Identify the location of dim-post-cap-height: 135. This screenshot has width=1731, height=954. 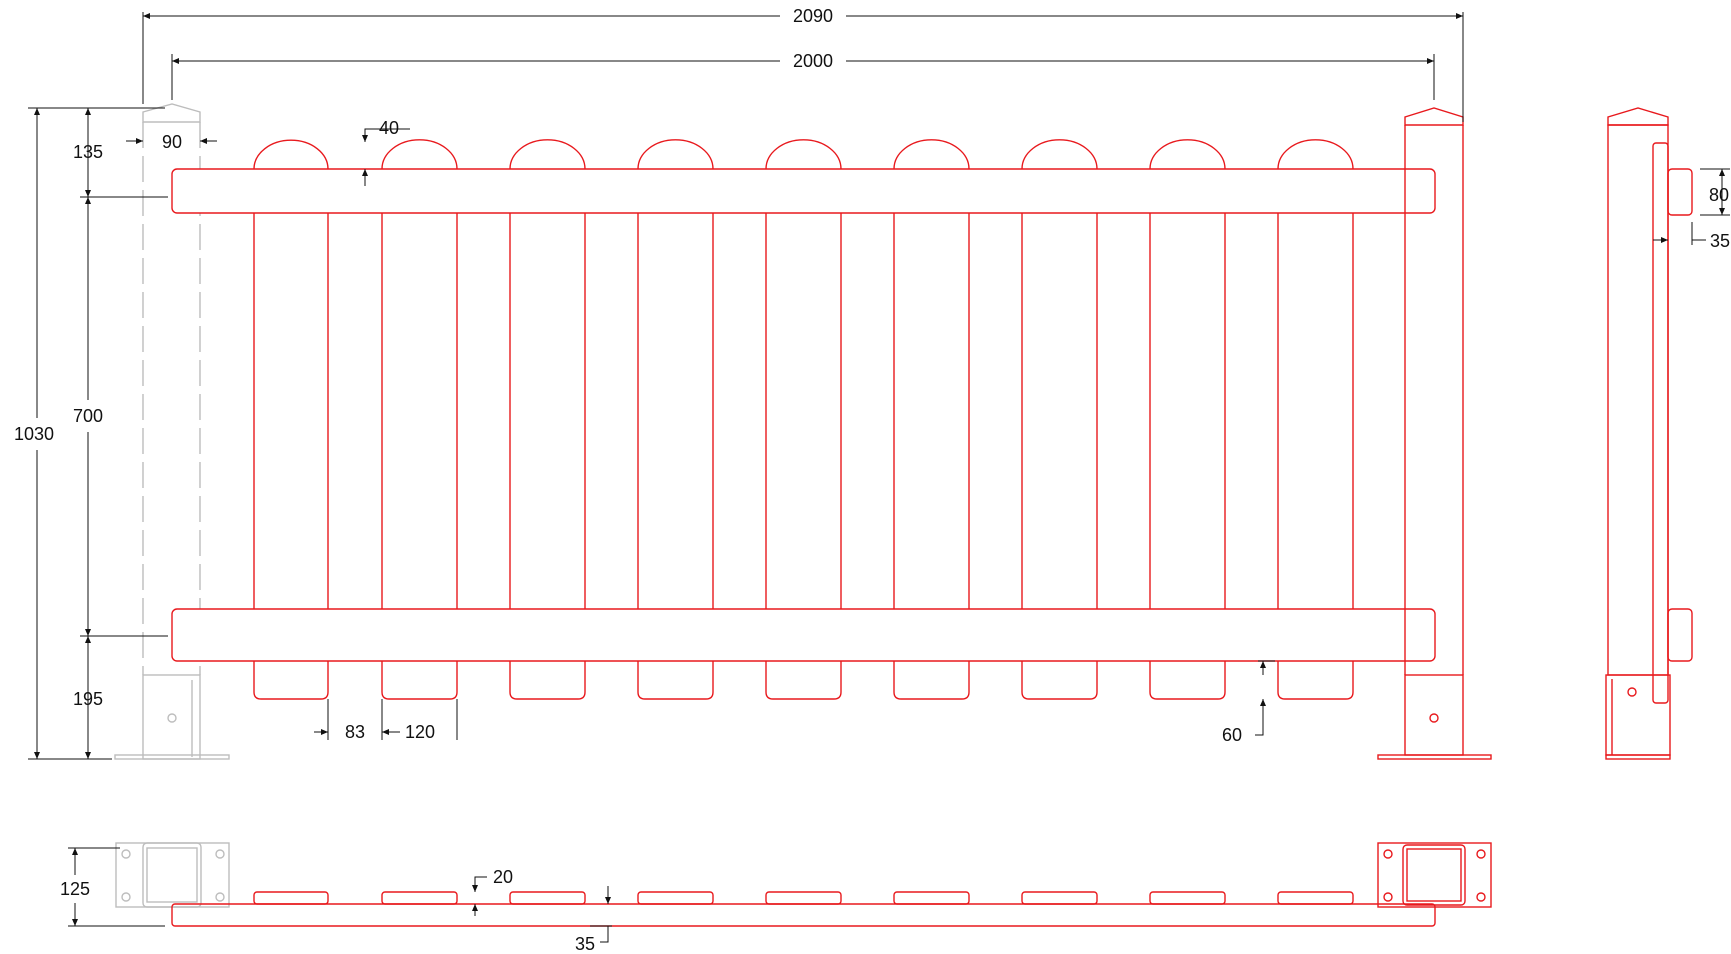
(88, 152).